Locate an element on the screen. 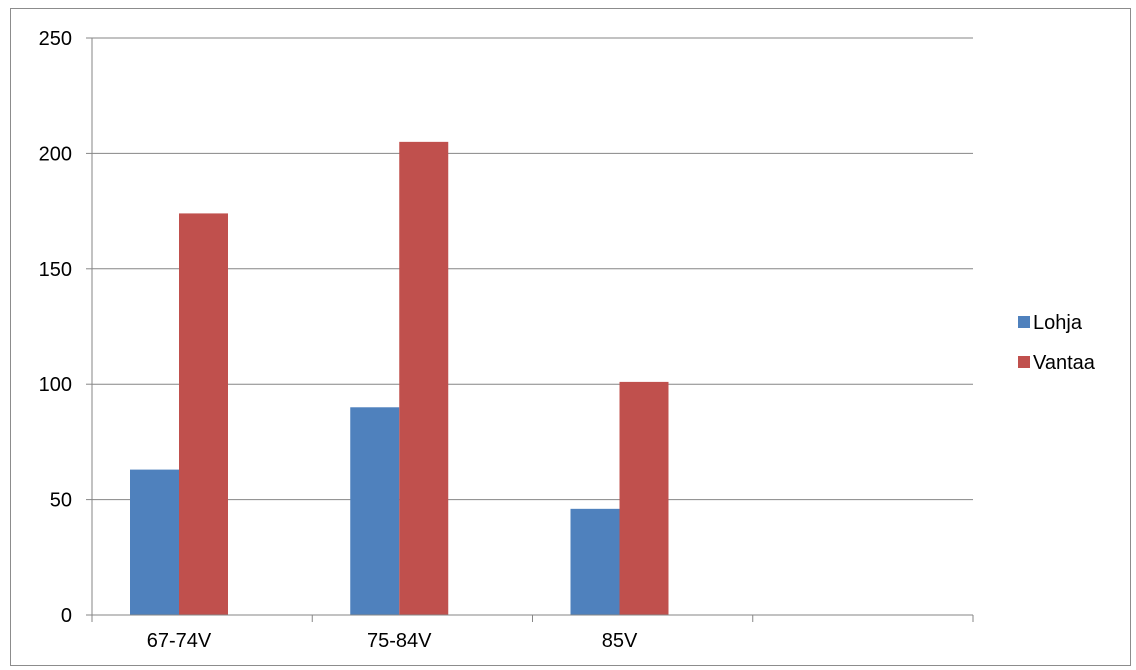 The width and height of the screenshot is (1136, 670). x-tick-label-85V: 85V is located at coordinates (620, 641).